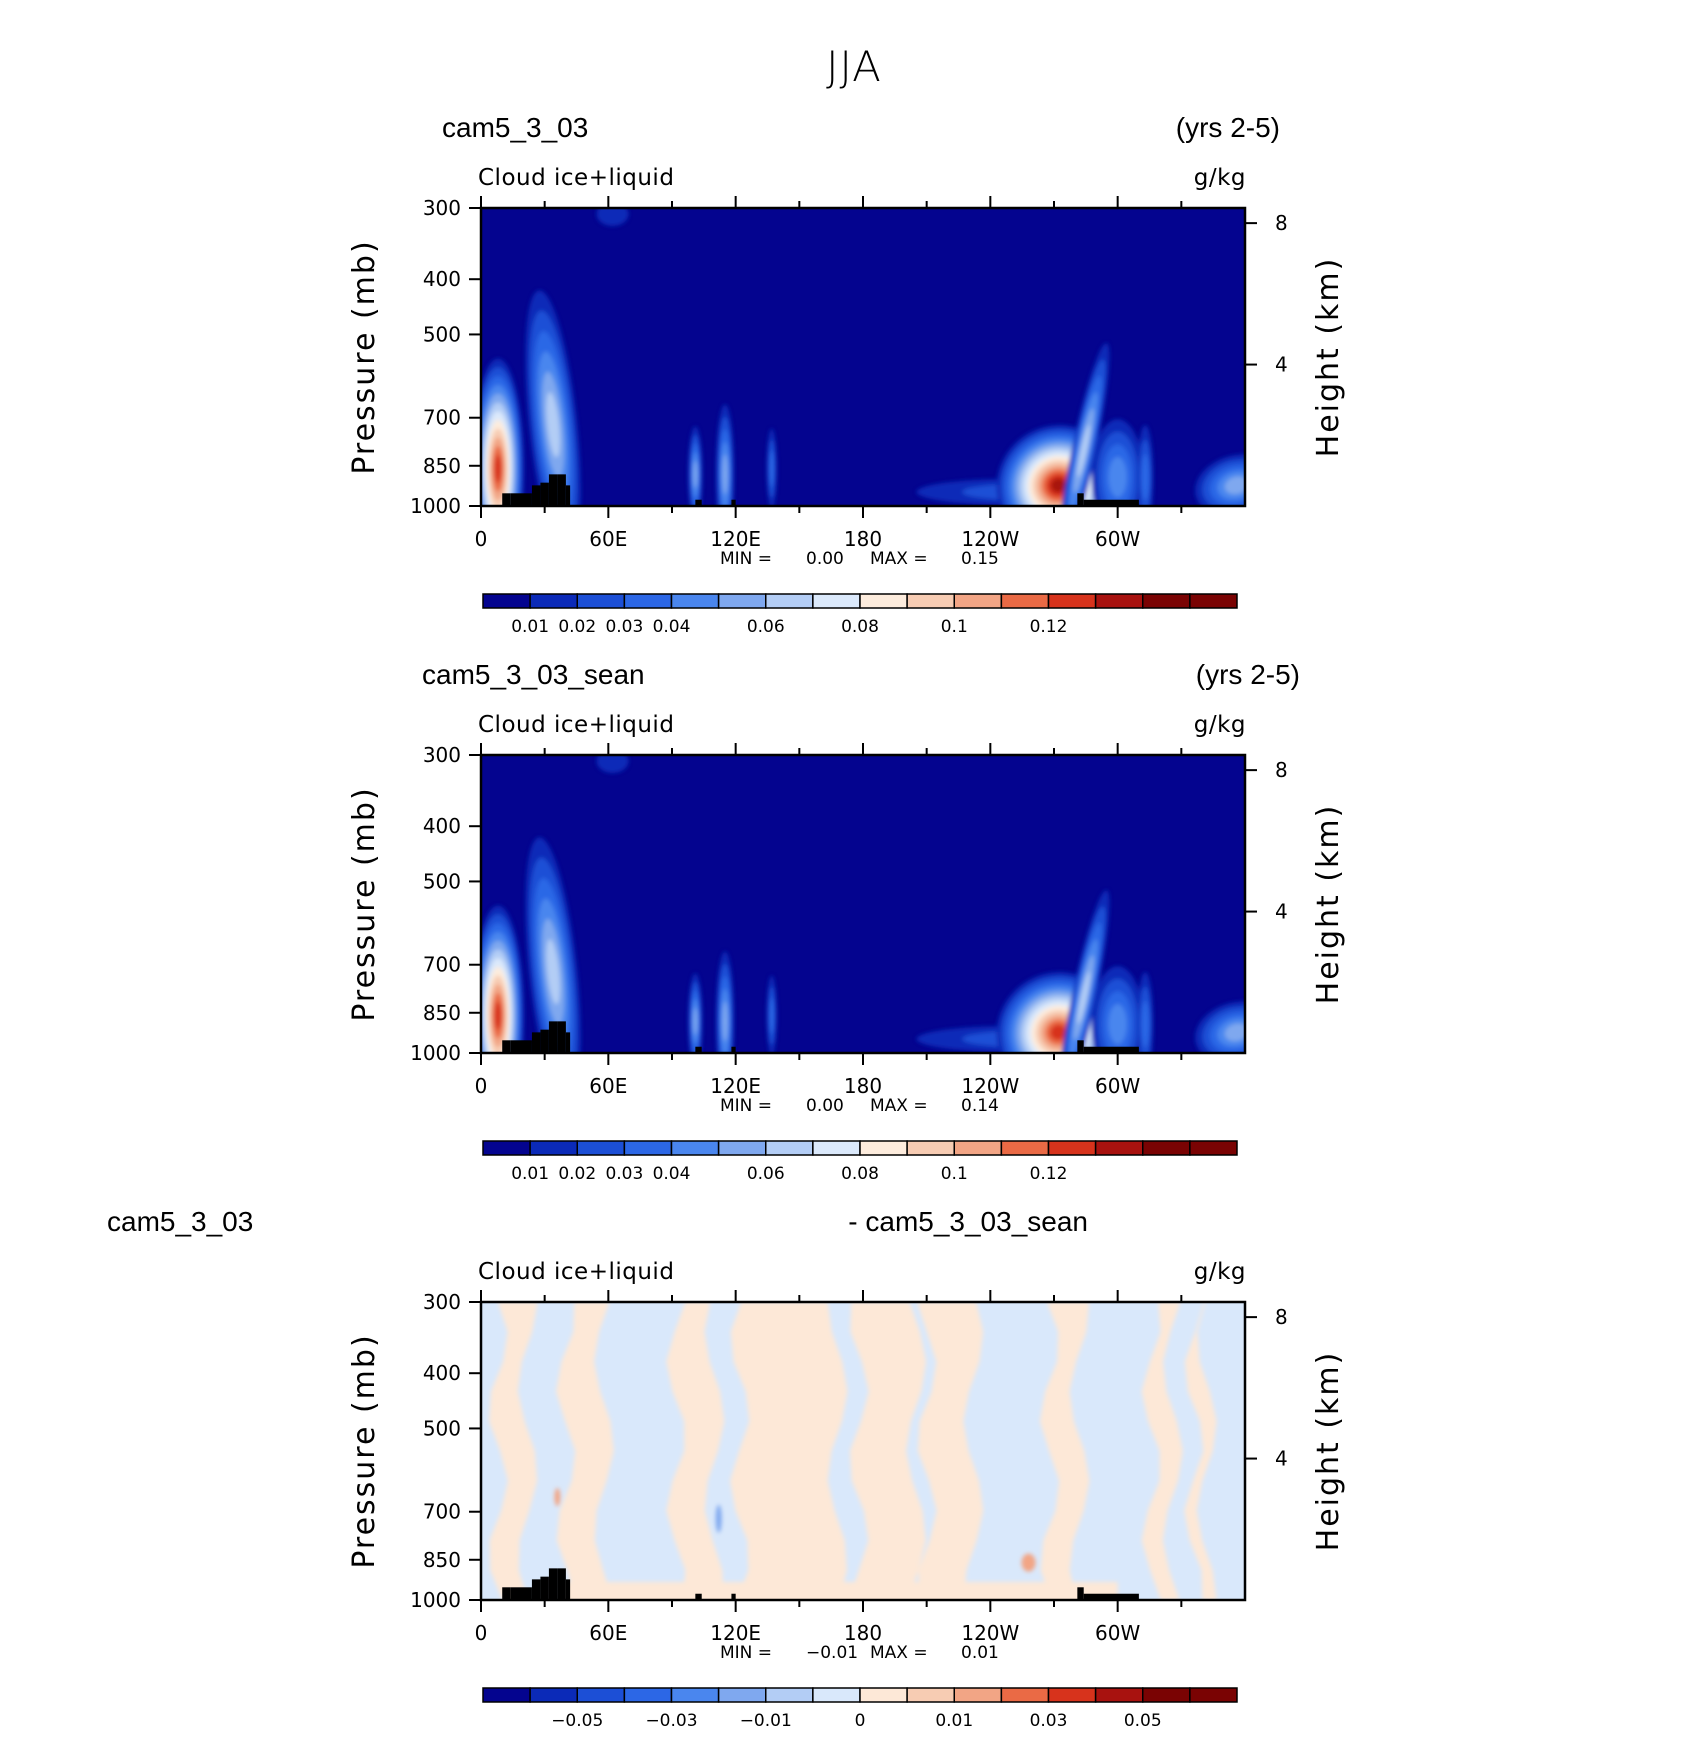 The height and width of the screenshot is (1741, 1708). What do you see at coordinates (553, 972) in the screenshot?
I see `plume-30e-level` at bounding box center [553, 972].